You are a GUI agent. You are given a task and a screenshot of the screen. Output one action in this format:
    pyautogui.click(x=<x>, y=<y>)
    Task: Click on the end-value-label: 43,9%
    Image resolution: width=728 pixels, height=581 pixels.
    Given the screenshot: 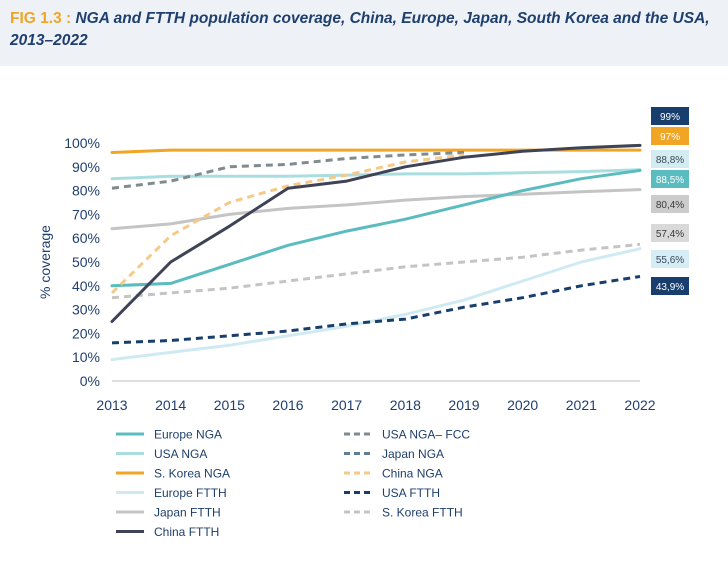 What is the action you would take?
    pyautogui.click(x=670, y=287)
    